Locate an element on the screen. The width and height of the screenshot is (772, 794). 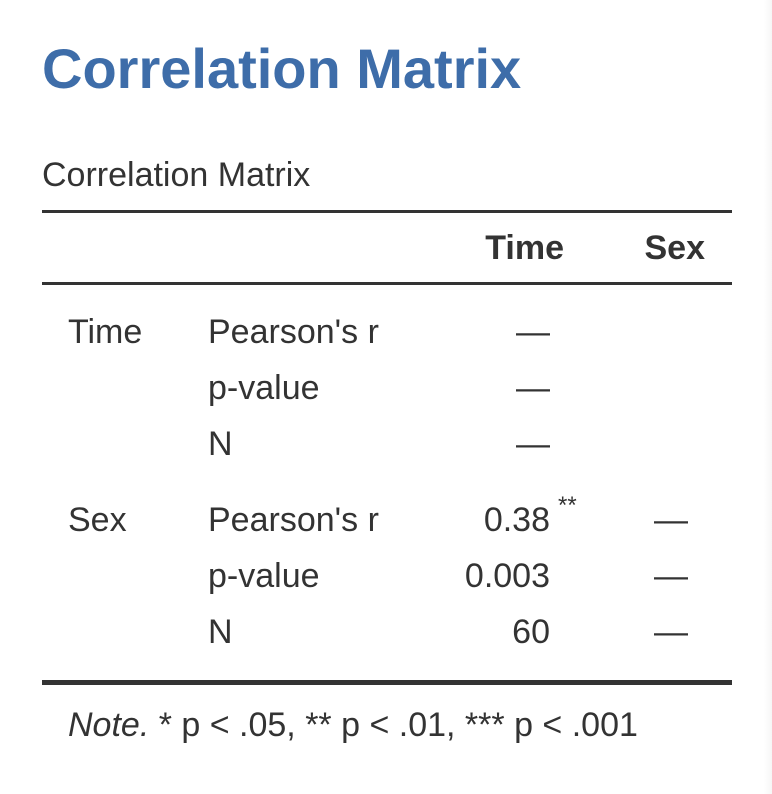
cell-sex-time-r: 0.38 is located at coordinates (516, 520).